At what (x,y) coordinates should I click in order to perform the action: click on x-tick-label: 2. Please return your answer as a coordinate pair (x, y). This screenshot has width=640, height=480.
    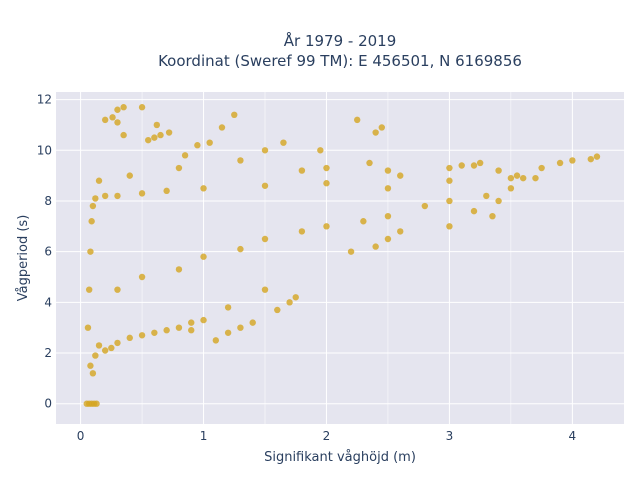
    Looking at the image, I should click on (327, 436).